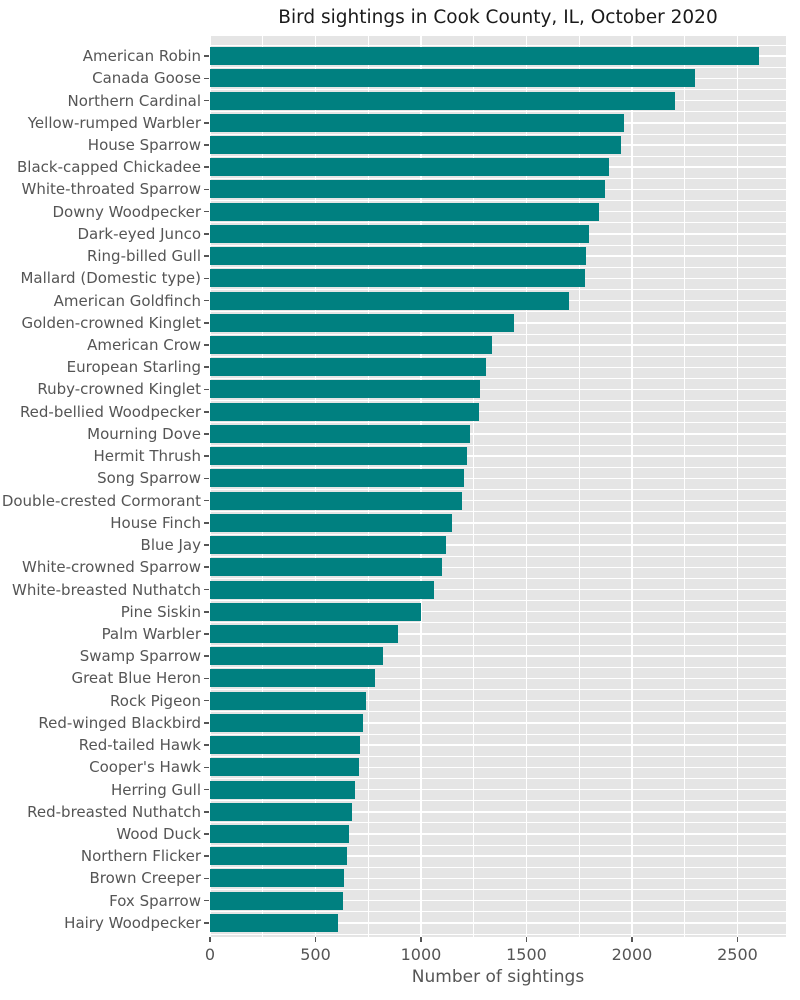 The width and height of the screenshot is (800, 1000). I want to click on x-tick-label: 2500, so click(737, 954).